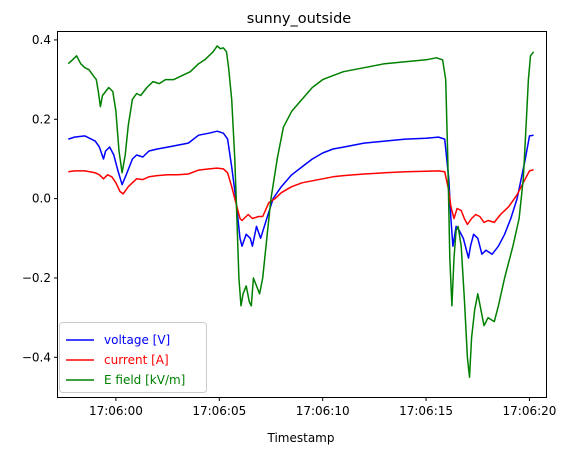  What do you see at coordinates (41, 40) in the screenshot?
I see `y-tick-label: 0.4` at bounding box center [41, 40].